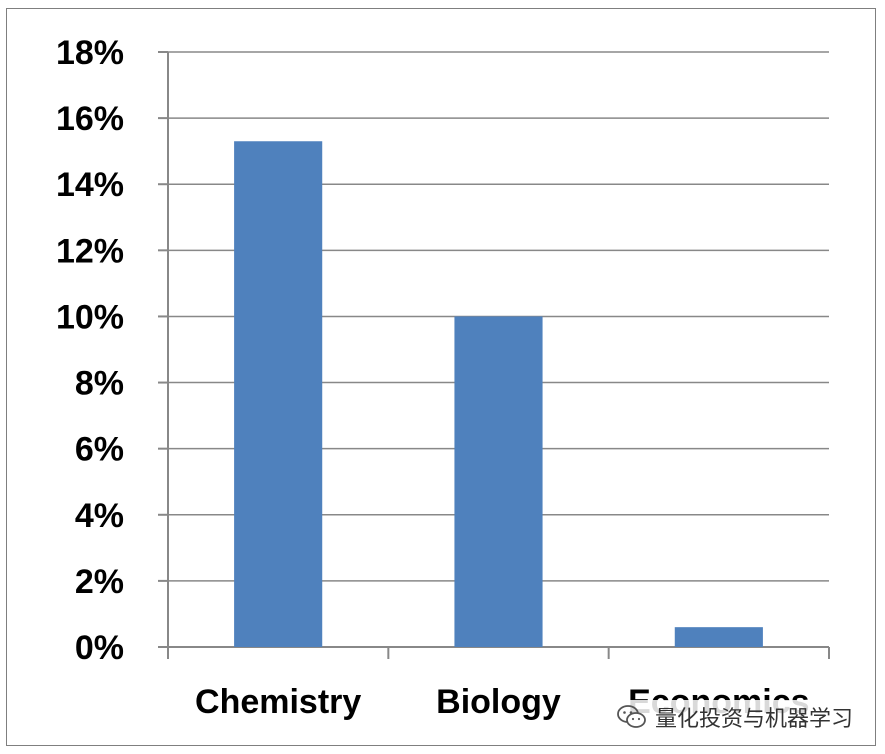 Image resolution: width=885 pixels, height=754 pixels. Describe the element at coordinates (498, 702) in the screenshot. I see `x-category-label-biology: Biology` at that location.